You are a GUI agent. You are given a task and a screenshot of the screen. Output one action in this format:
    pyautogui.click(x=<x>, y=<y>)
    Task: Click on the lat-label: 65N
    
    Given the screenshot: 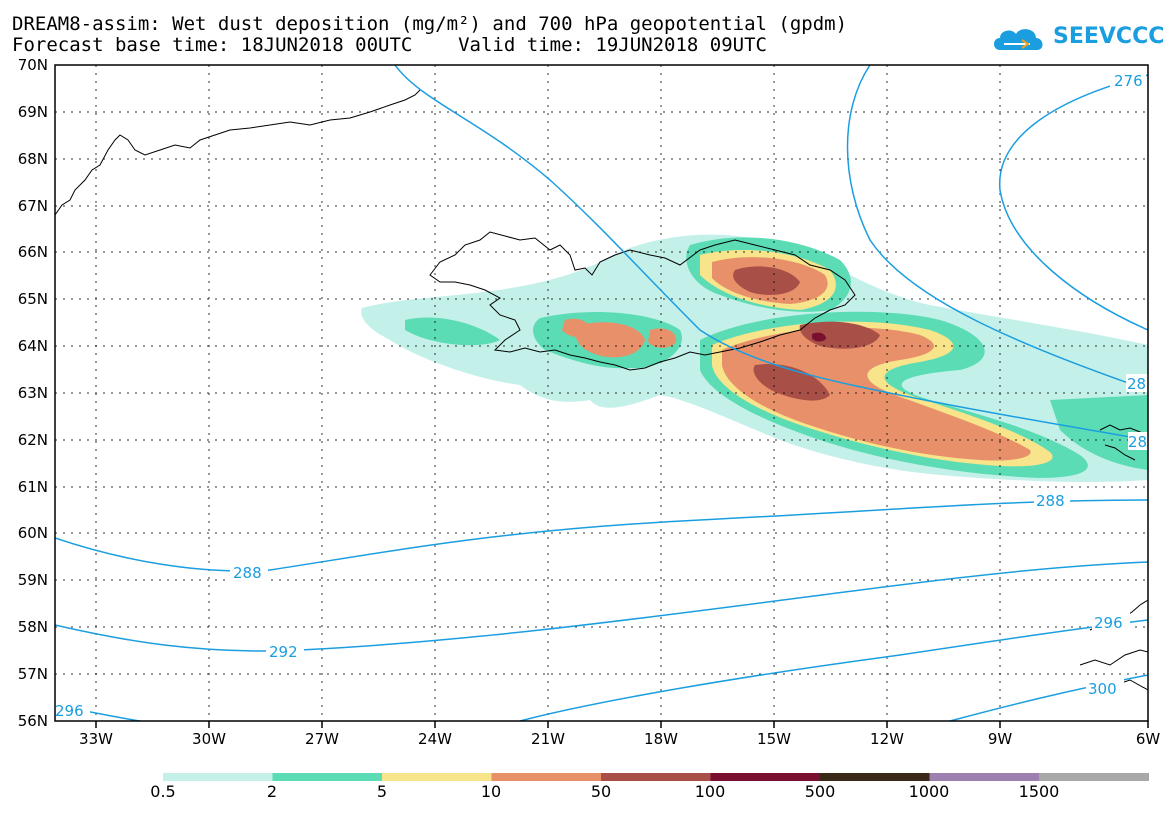 What is the action you would take?
    pyautogui.click(x=33, y=299)
    